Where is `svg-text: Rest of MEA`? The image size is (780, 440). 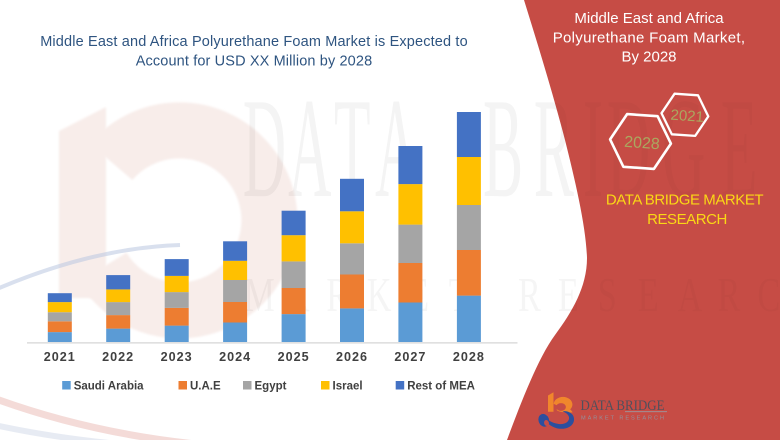 svg-text: Rest of MEA is located at coordinates (441, 387).